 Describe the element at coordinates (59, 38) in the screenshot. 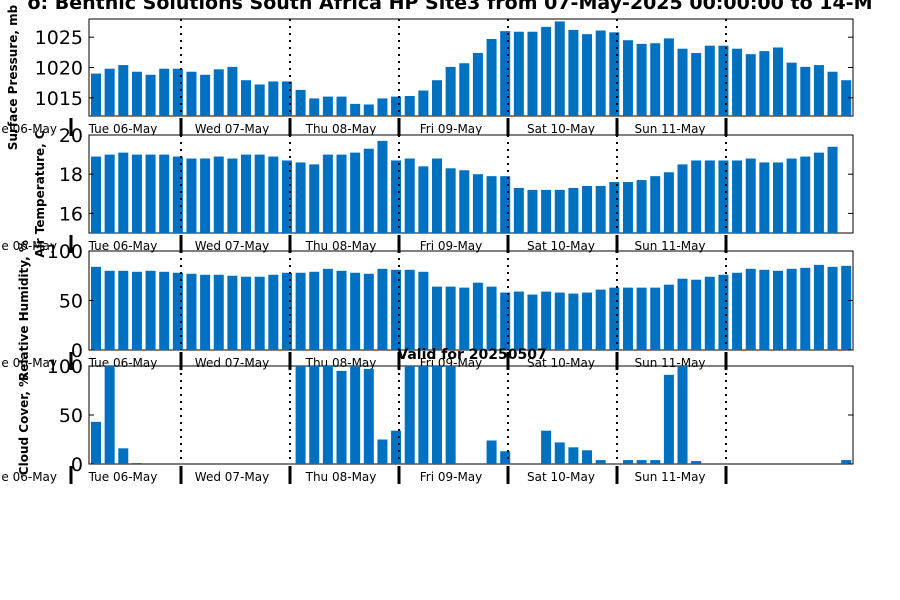

I see `y-tick-label: 1025` at that location.